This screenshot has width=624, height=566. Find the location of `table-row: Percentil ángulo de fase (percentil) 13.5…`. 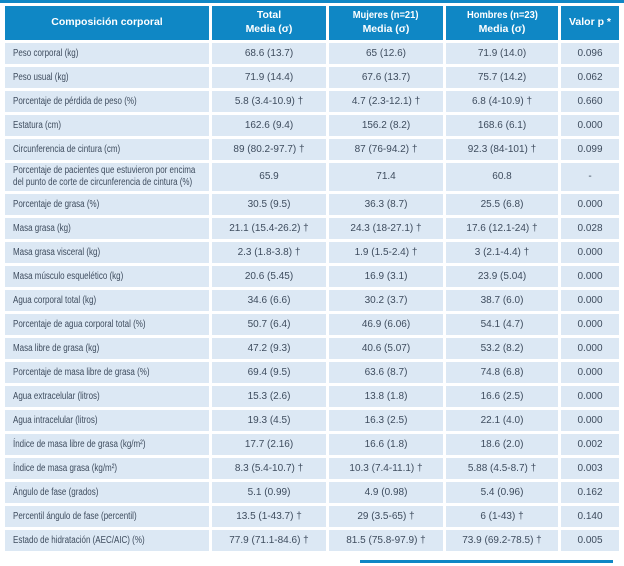

table-row: Percentil ángulo de fase (percentil) 13.5… is located at coordinates (312, 516).